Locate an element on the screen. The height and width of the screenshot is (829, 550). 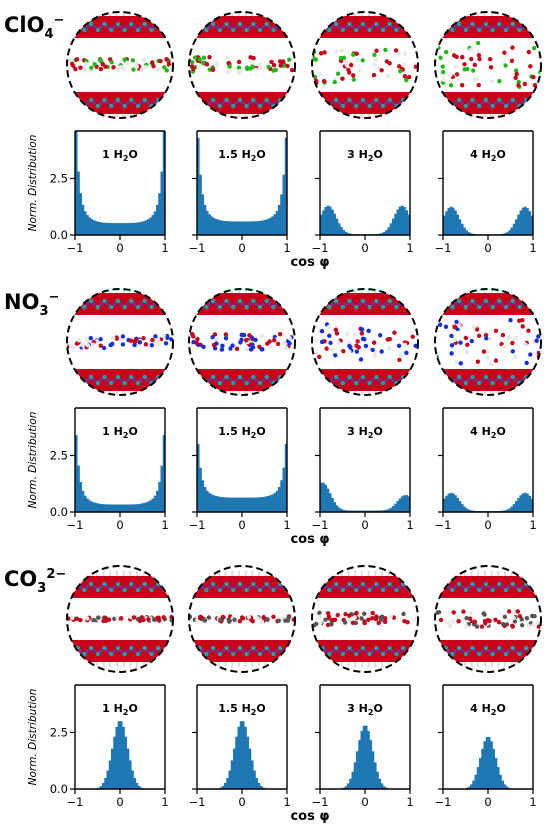
panel-label-main: 1 H is located at coordinates (112, 708).